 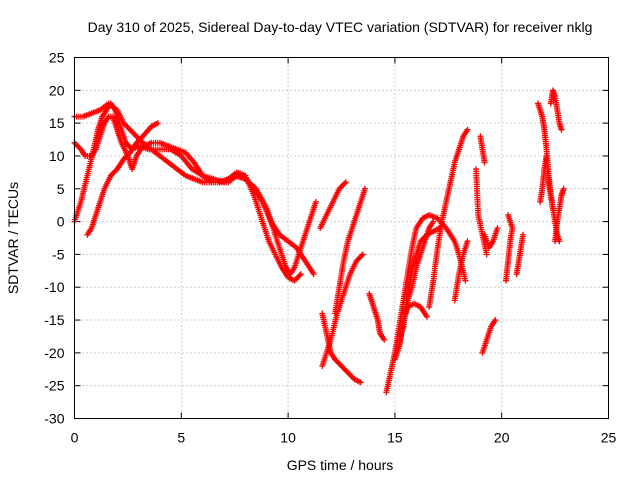 I want to click on x-tick-label: 20, so click(x=502, y=438).